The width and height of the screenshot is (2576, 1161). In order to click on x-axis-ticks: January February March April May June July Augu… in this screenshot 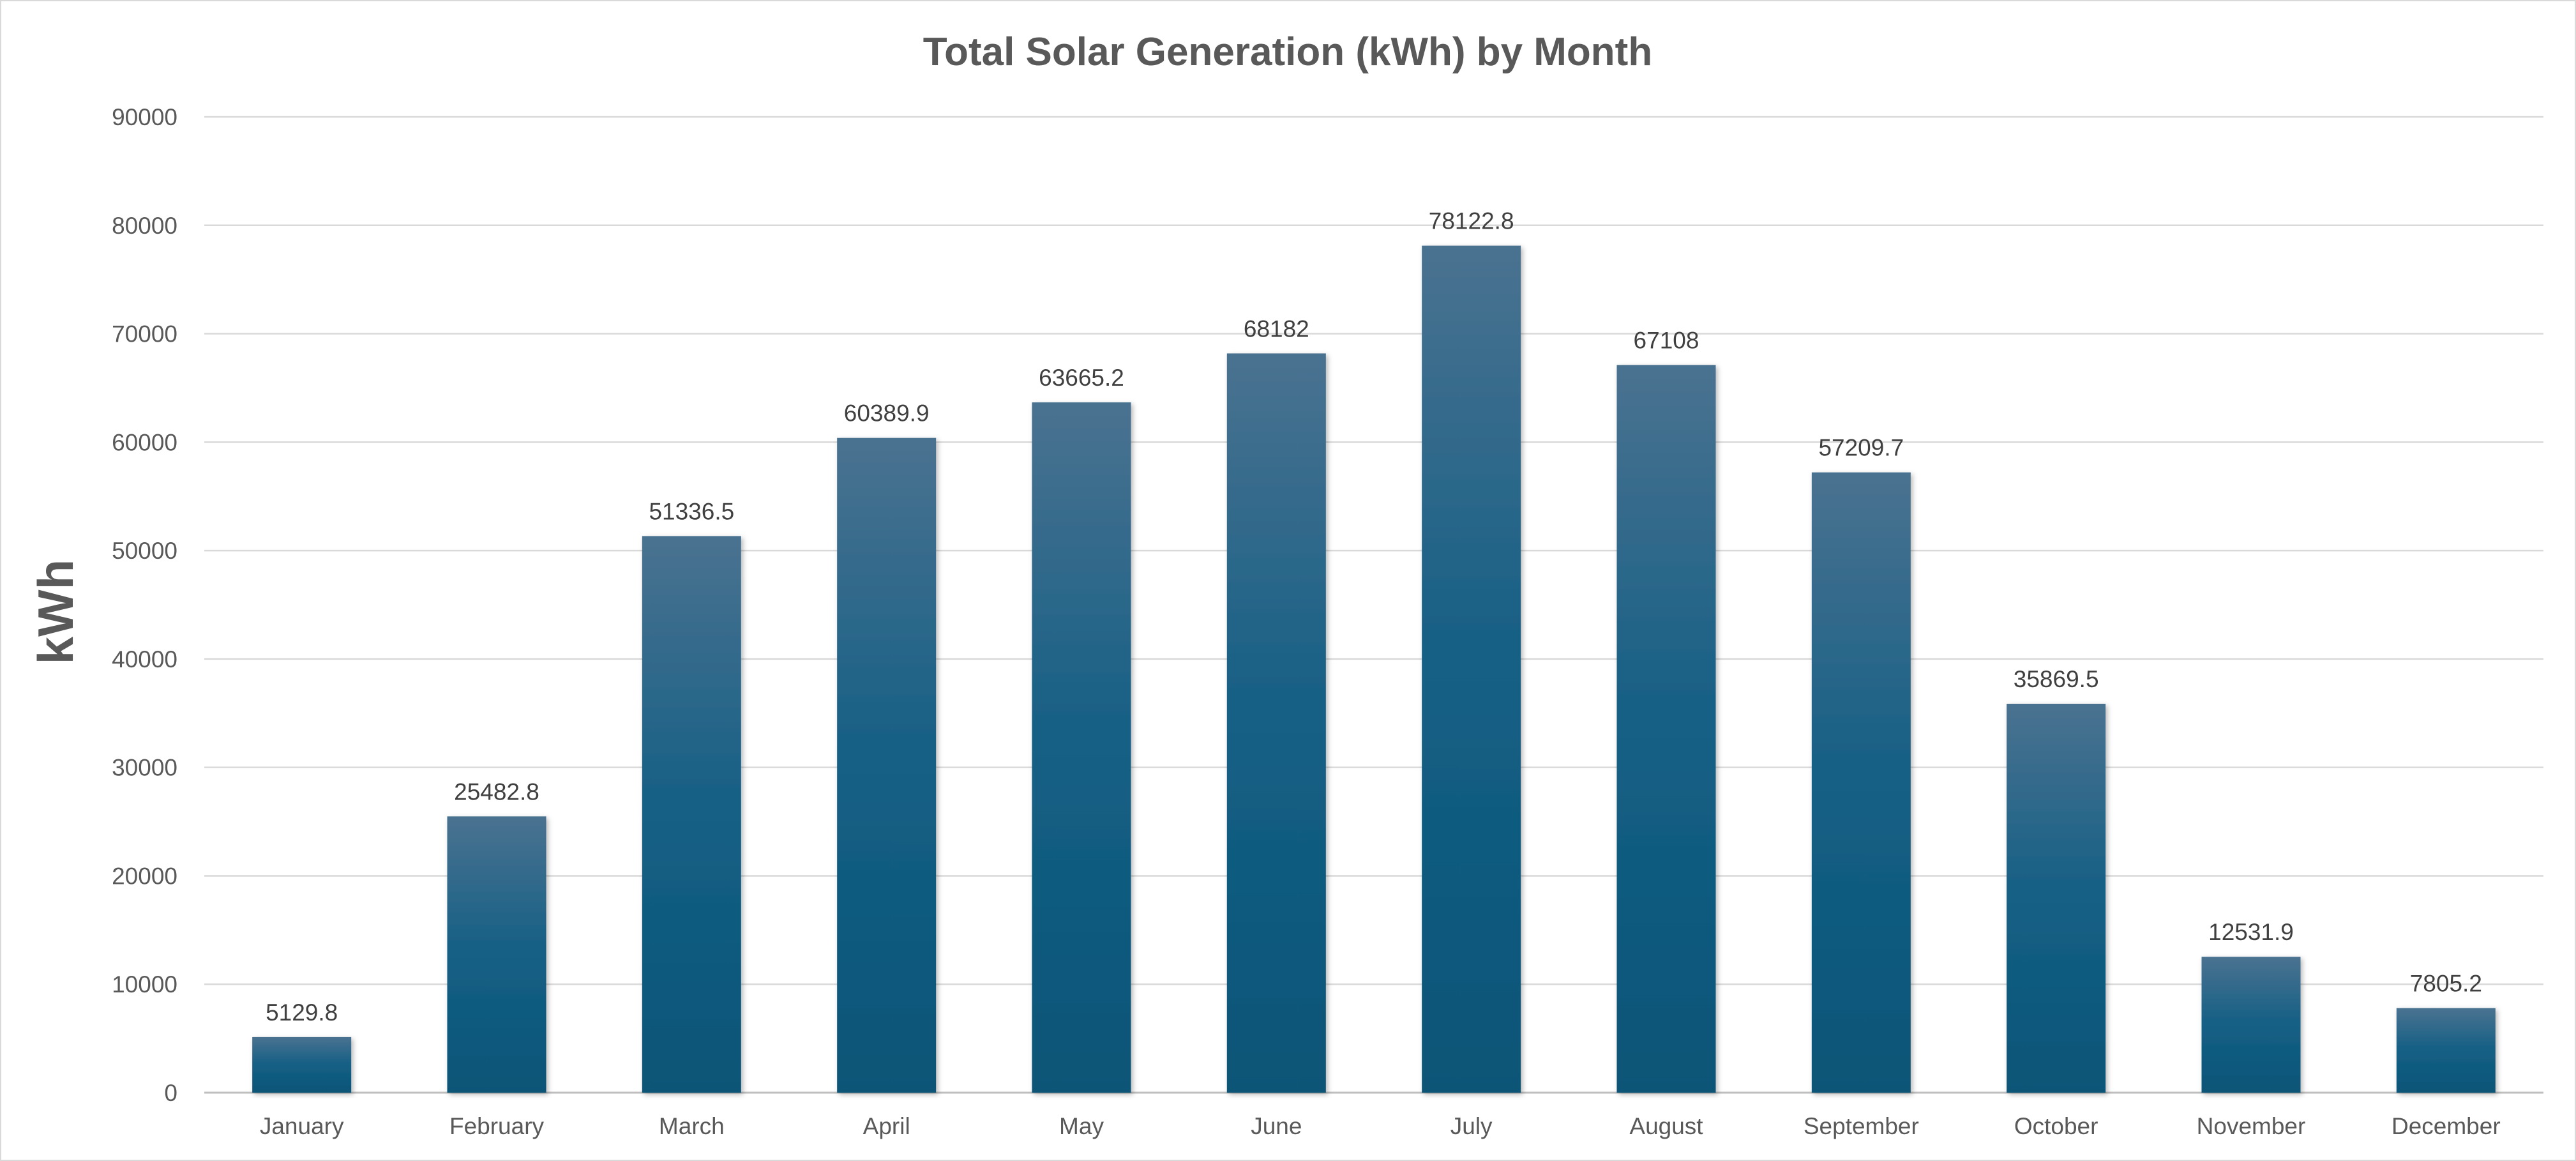, I will do `click(1380, 1126)`.